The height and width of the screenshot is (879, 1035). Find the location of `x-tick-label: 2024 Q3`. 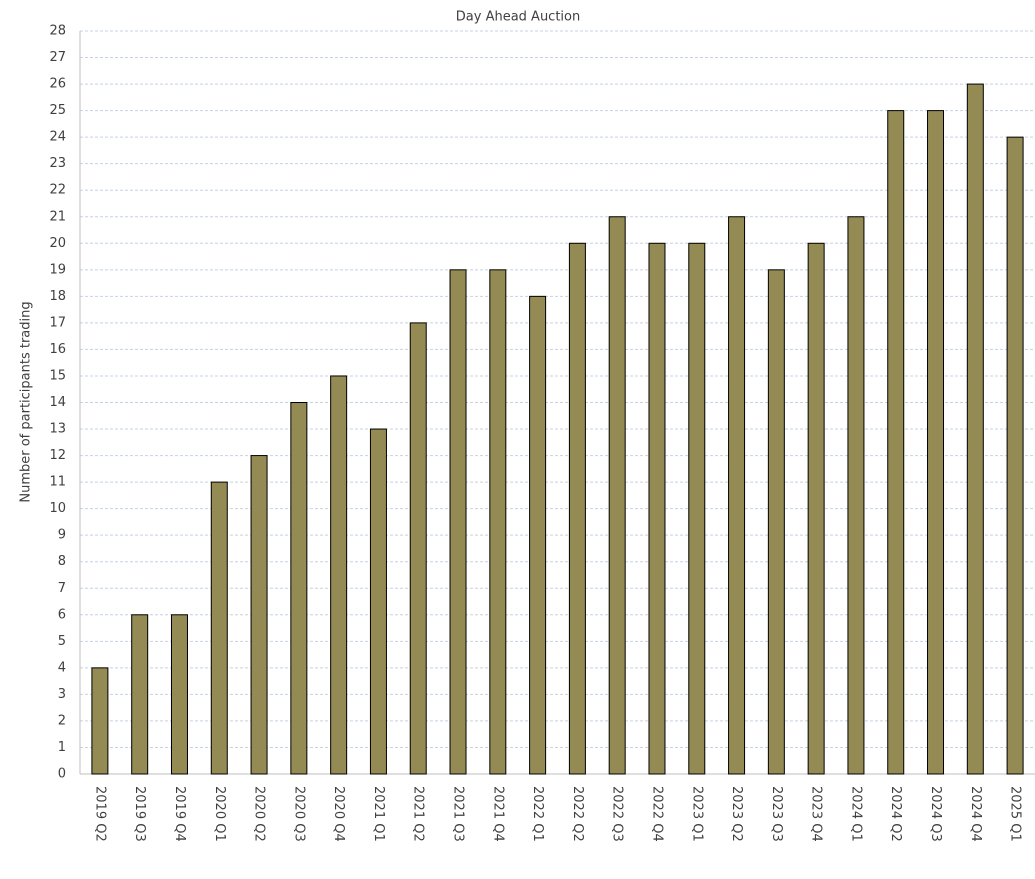

x-tick-label: 2024 Q3 is located at coordinates (935, 814).